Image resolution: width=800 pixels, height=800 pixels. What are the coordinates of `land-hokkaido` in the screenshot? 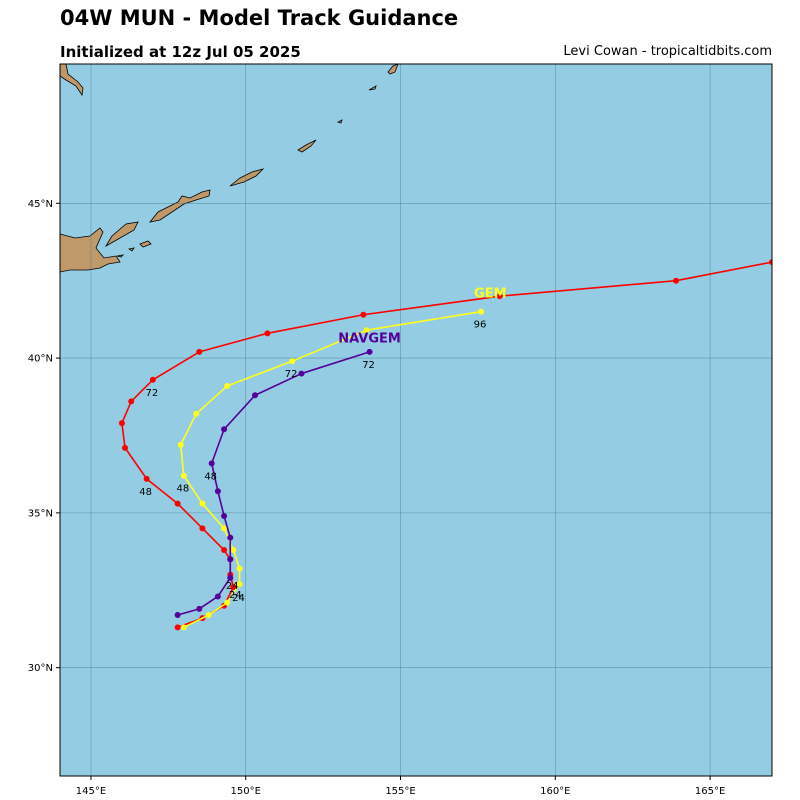 It's located at (90, 250).